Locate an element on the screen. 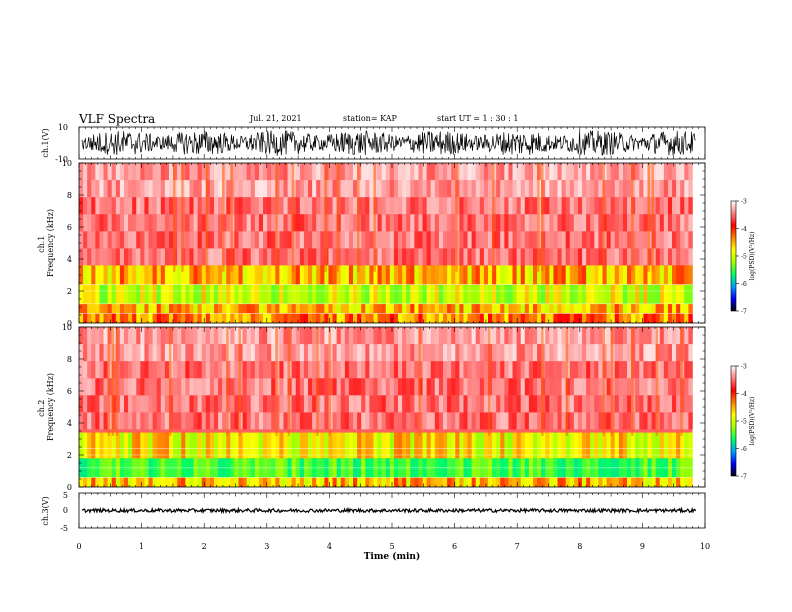 This screenshot has width=792, height=612. ch1-spectrogram-ytick-labels: 0 2 4 6 8 10 is located at coordinates (67, 243).